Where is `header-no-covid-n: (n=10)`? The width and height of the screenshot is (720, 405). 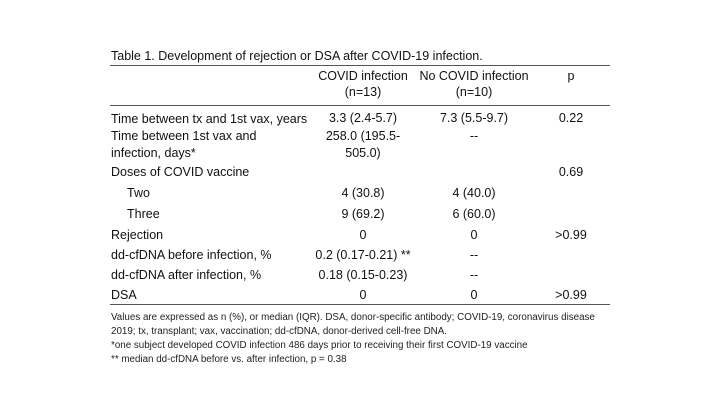
header-no-covid-n: (n=10) is located at coordinates (474, 92).